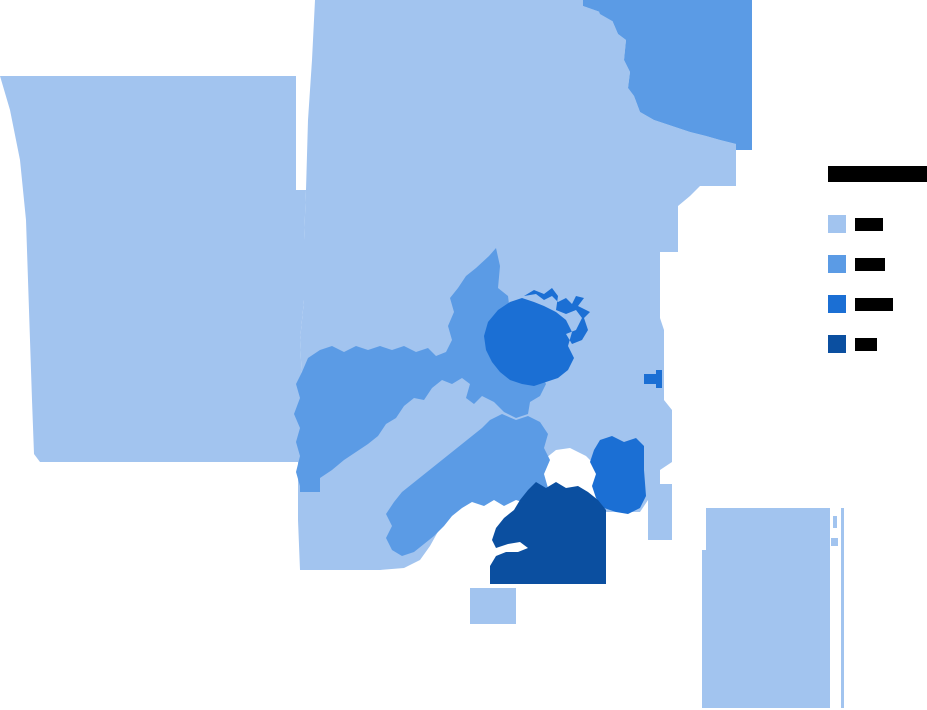  Describe the element at coordinates (704, 529) in the screenshot. I see `map-inset-notch` at that location.